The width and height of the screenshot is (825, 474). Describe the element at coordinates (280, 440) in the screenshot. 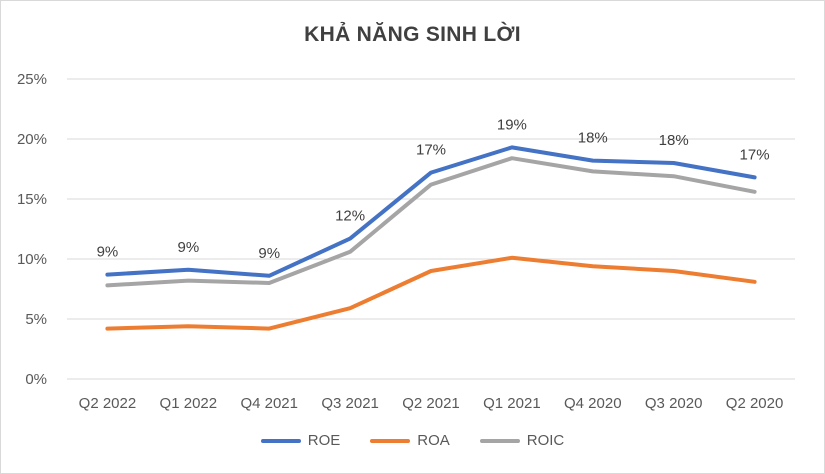

I see `legend-swatch-roe` at that location.